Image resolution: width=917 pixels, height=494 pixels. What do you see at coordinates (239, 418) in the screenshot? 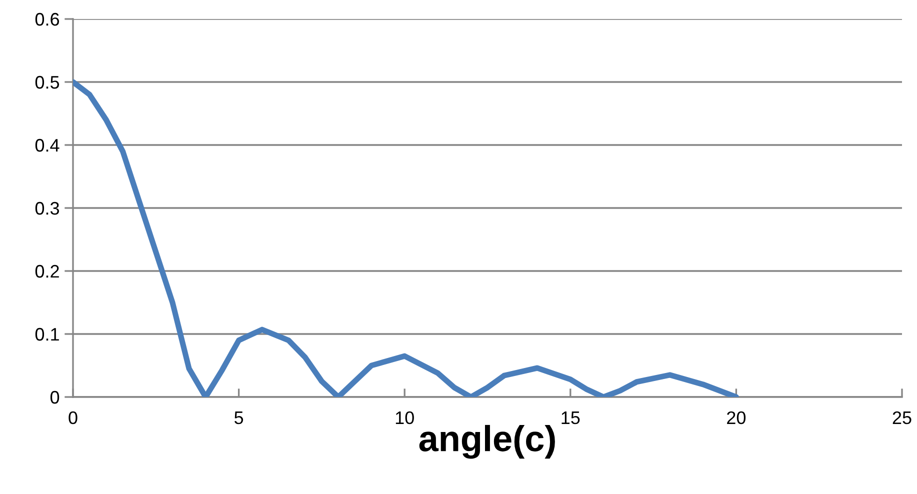
I see `x-tick-label: 5` at bounding box center [239, 418].